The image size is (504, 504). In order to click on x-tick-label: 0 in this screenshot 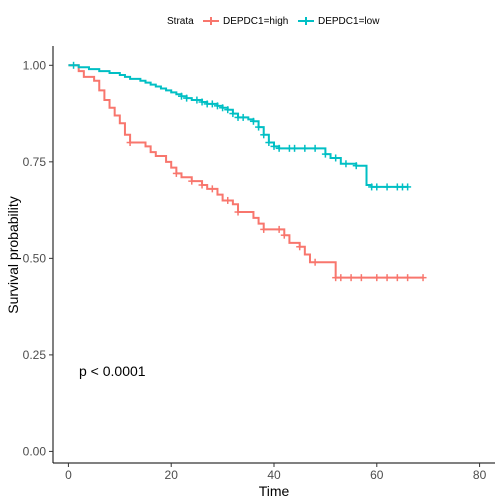, I will do `click(68, 475)`.